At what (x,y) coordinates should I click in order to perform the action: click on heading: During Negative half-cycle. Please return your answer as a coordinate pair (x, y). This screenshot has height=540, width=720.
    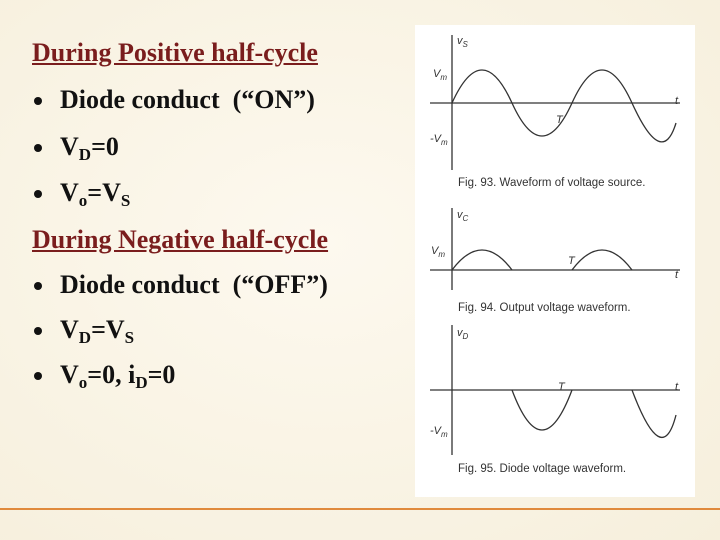
    Looking at the image, I should click on (180, 240).